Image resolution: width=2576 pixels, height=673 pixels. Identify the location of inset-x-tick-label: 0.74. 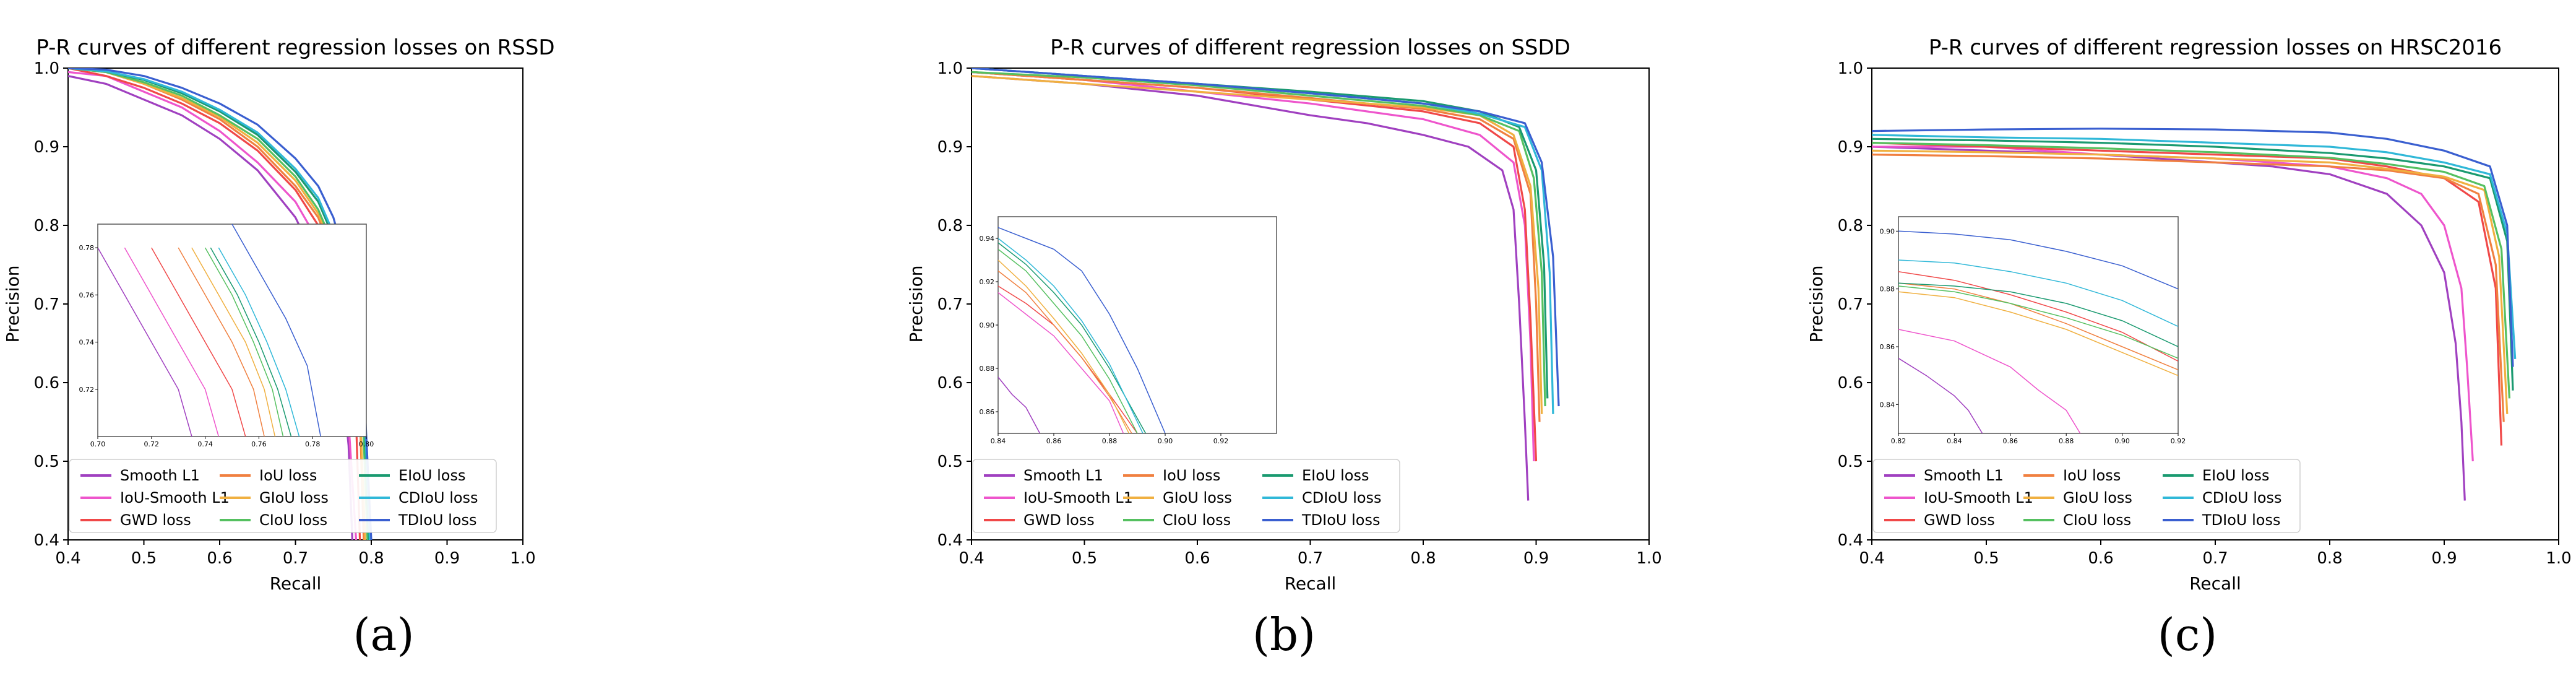
(205, 444).